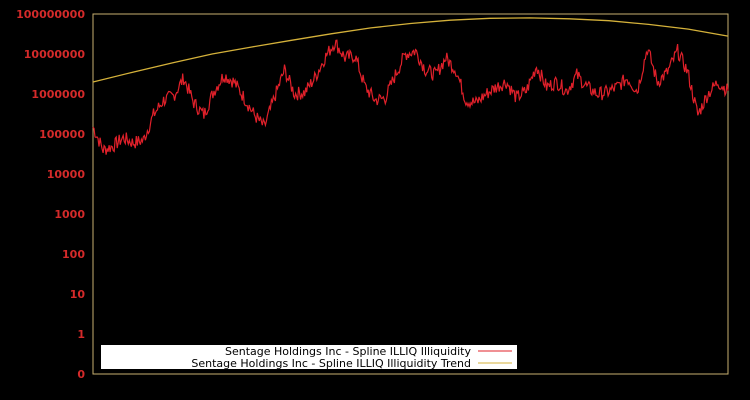 Image resolution: width=750 pixels, height=400 pixels. I want to click on legend-box, so click(309, 357).